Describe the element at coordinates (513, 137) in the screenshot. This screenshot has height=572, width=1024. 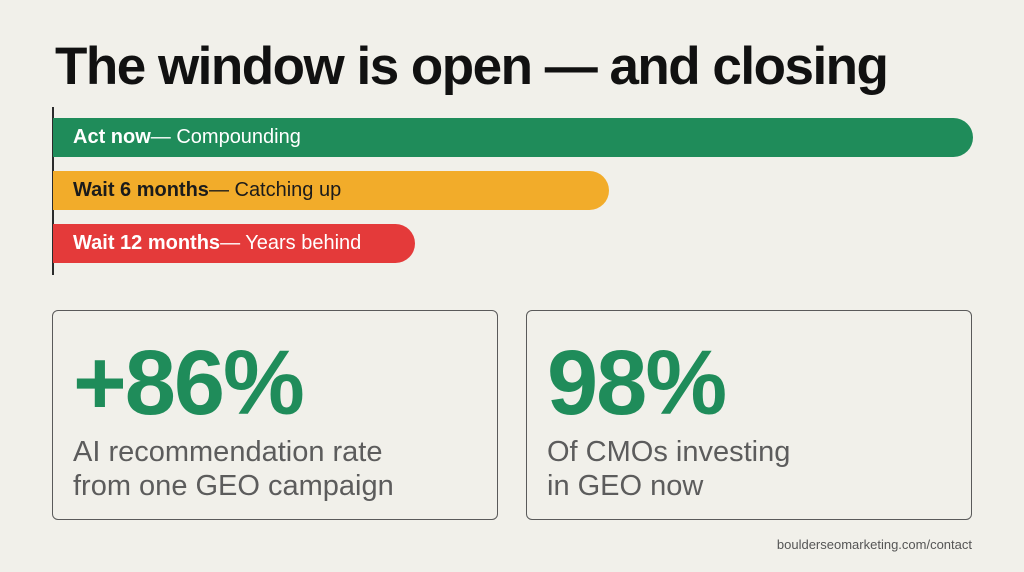
I see `bar-act-now: Act now — Compounding` at that location.